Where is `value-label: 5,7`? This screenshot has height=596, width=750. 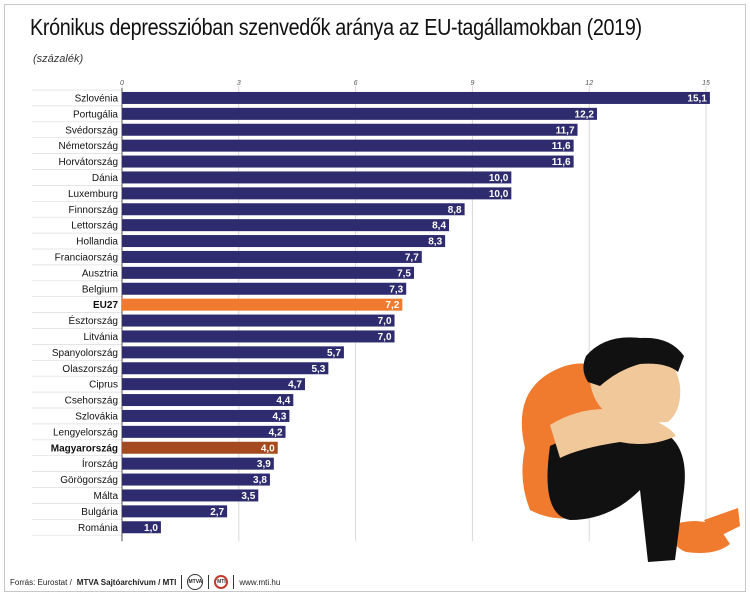 value-label: 5,7 is located at coordinates (334, 353).